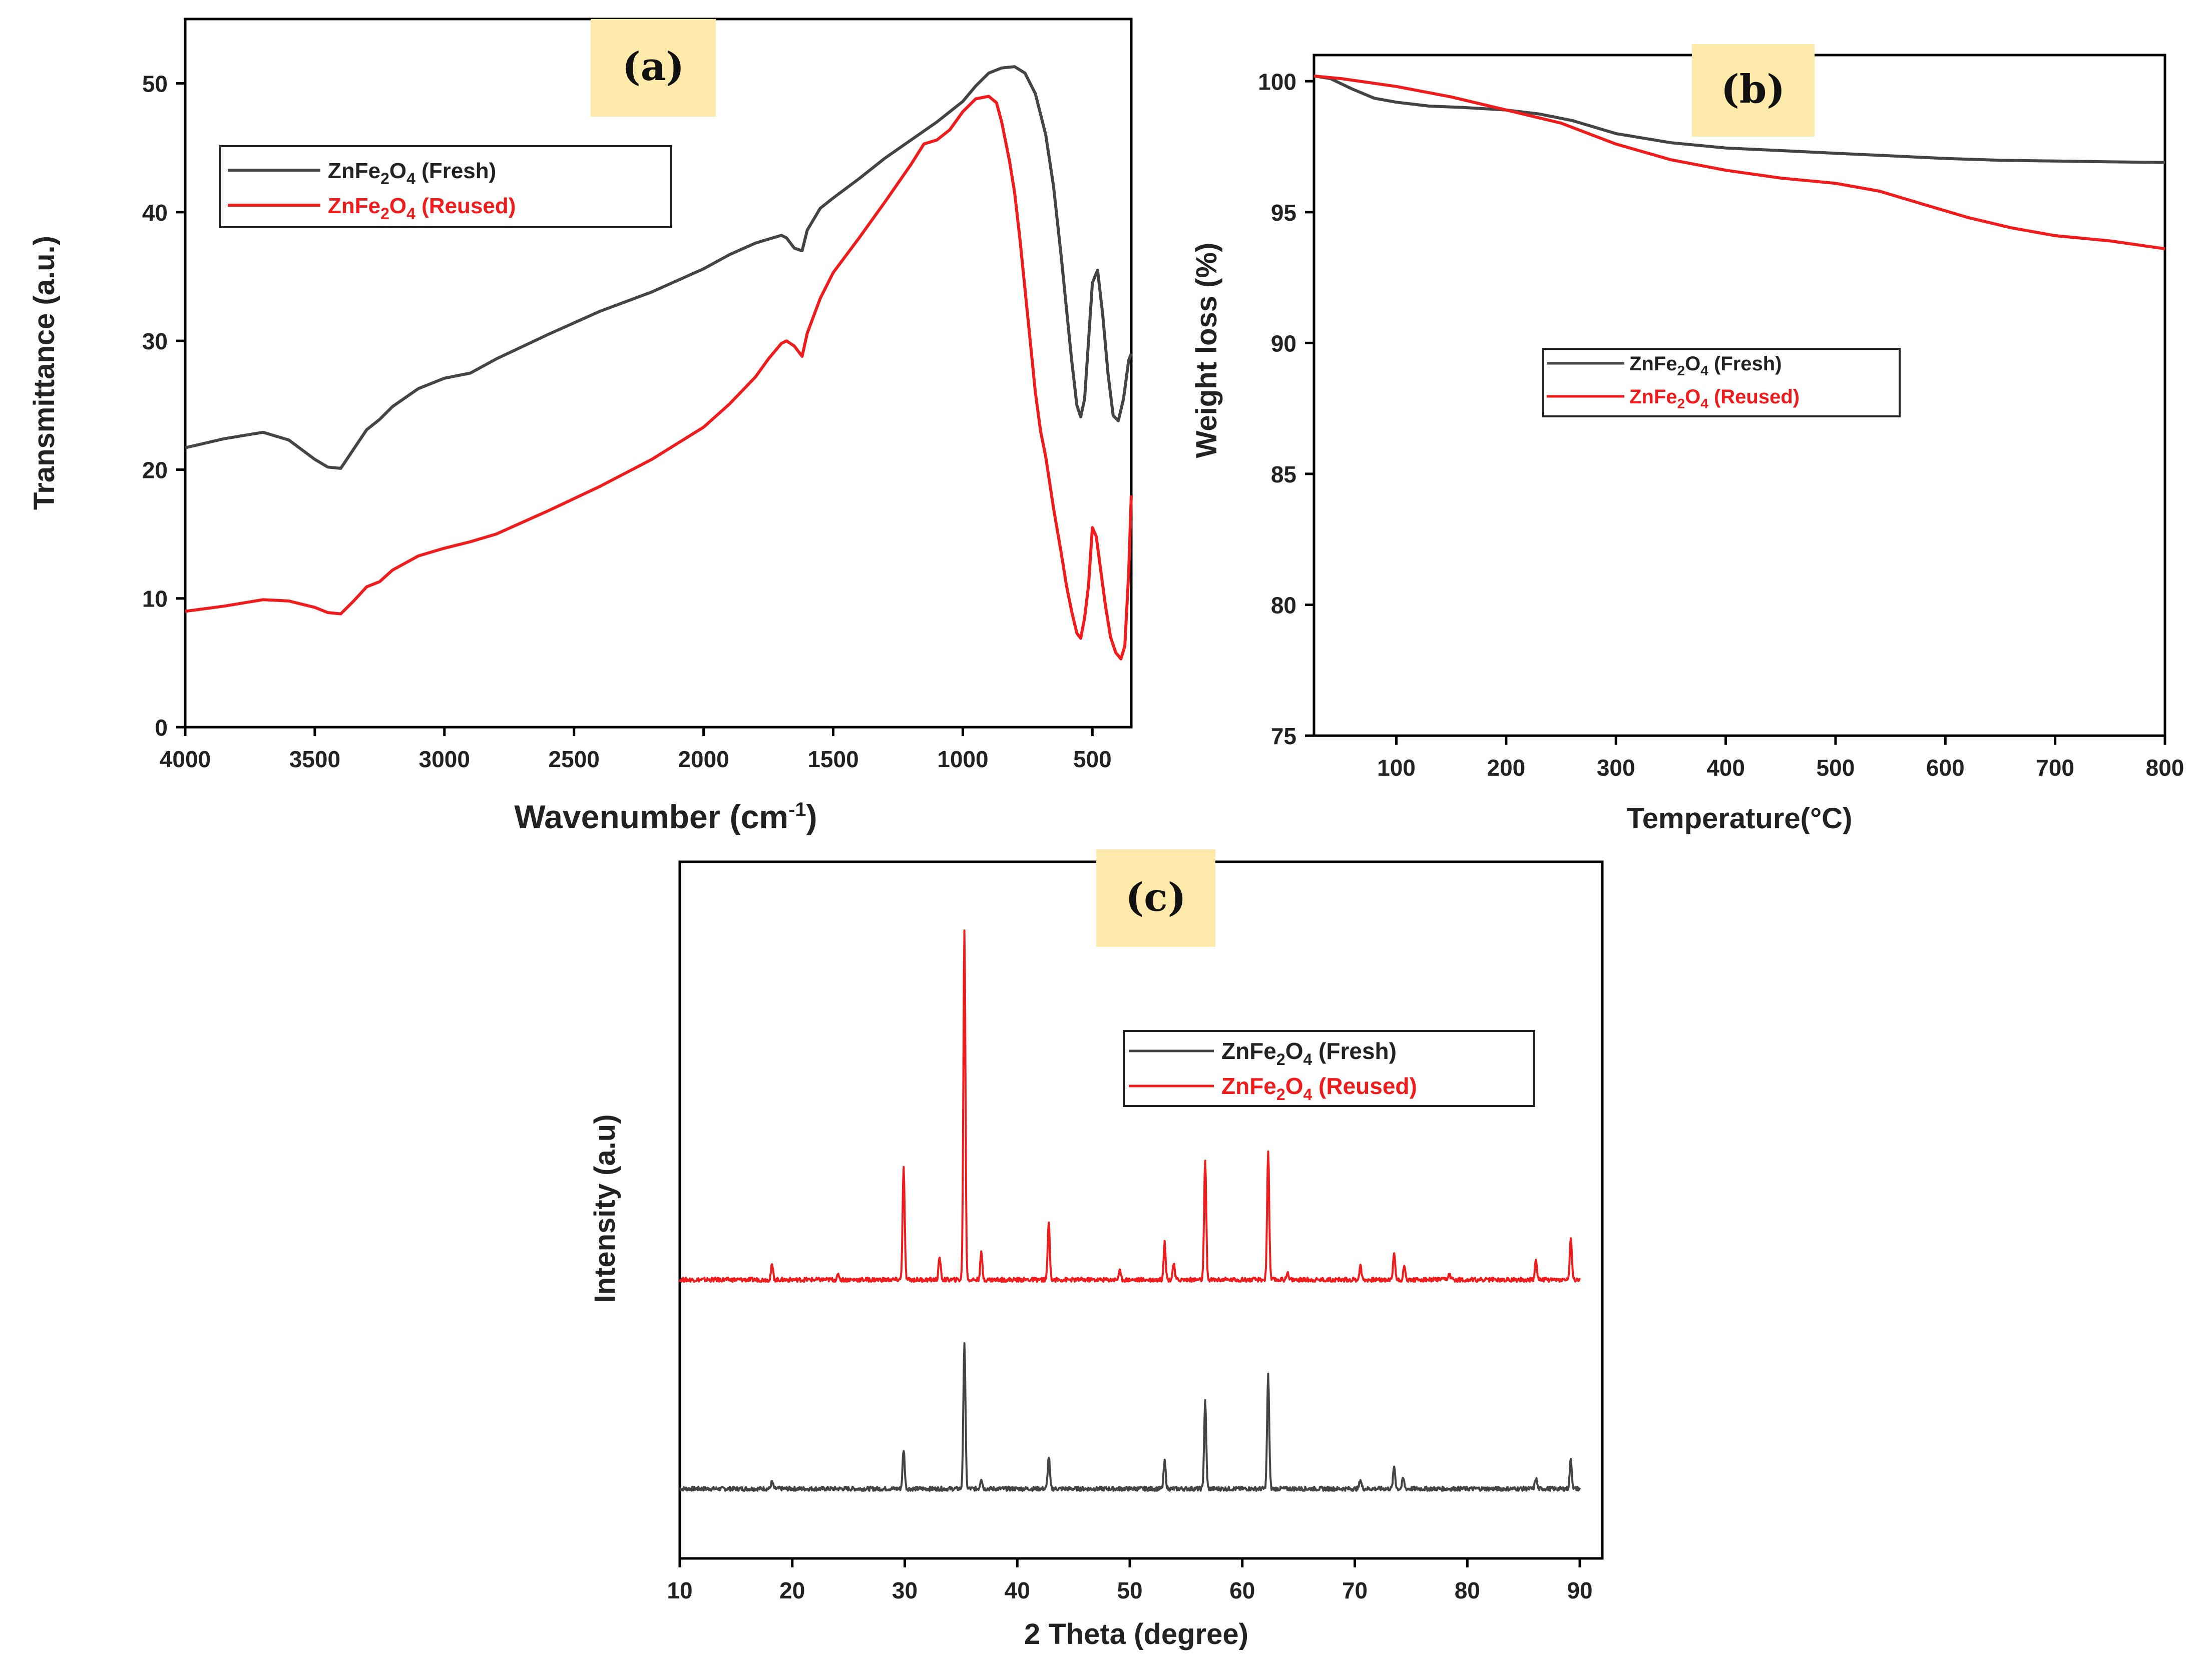 Image resolution: width=2212 pixels, height=1657 pixels. What do you see at coordinates (155, 341) in the screenshot?
I see `panel-a-y-tick-label: 30` at bounding box center [155, 341].